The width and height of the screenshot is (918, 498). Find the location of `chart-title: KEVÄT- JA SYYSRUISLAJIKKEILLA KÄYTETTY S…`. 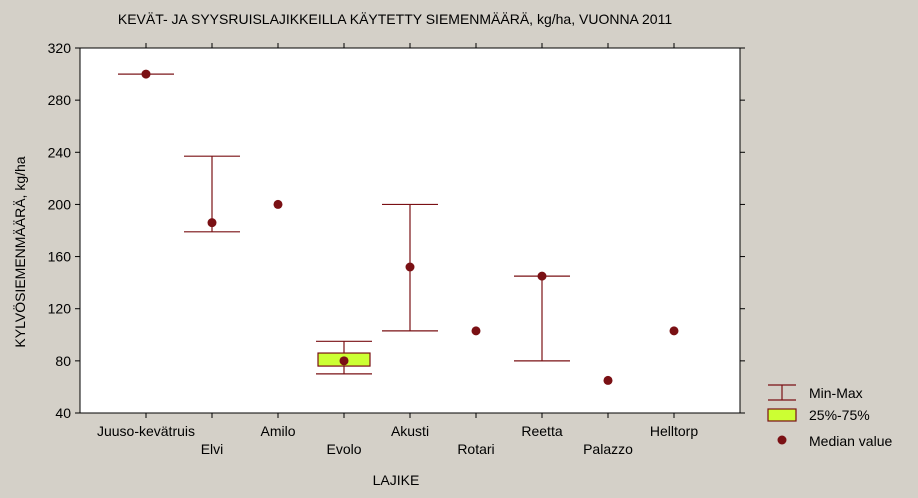

chart-title: KEVÄT- JA SYYSRUISLAJIKKEILLA KÄYTETTY S… is located at coordinates (395, 19).